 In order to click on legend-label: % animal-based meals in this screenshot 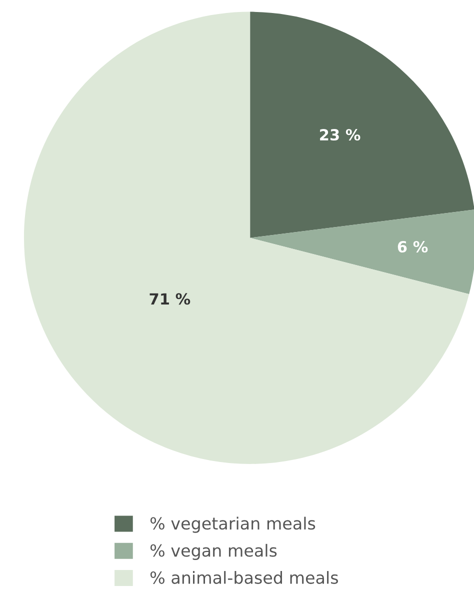, I will do `click(244, 577)`.